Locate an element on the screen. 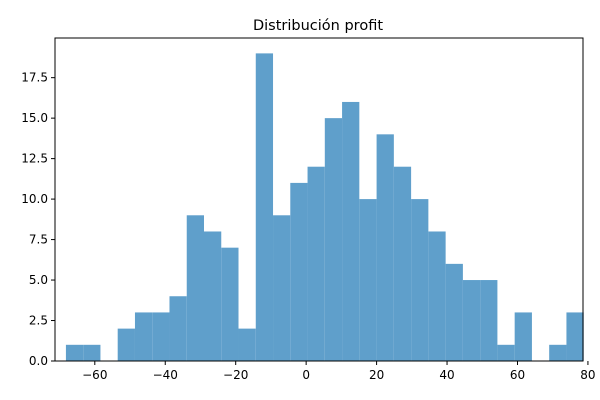 This screenshot has width=600, height=400. chart-title: Distribución profit is located at coordinates (318, 26).